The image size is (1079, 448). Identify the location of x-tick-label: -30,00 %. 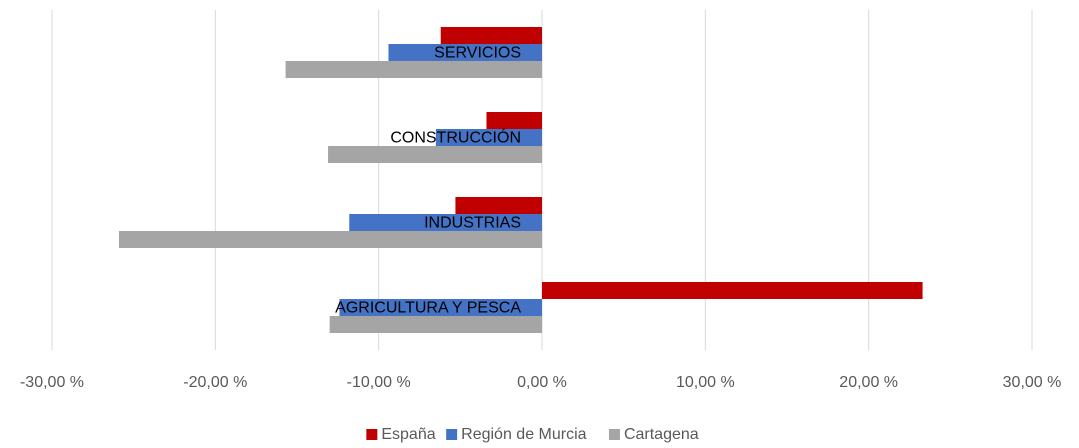
(52, 382).